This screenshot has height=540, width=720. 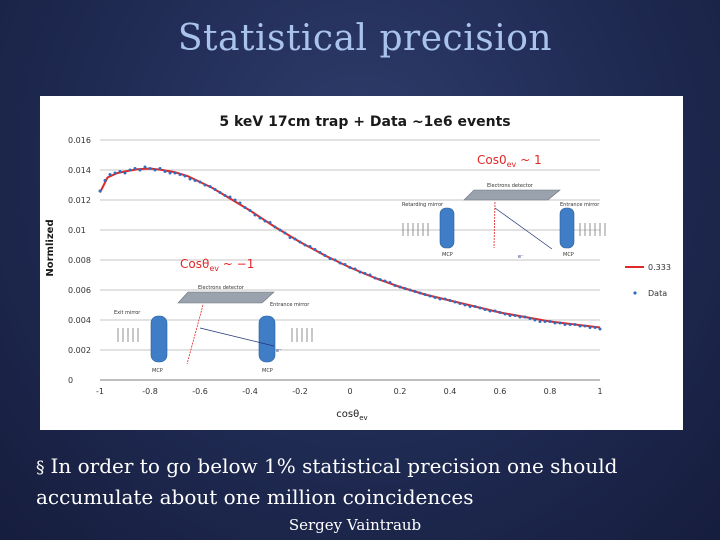 What do you see at coordinates (512, 195) in the screenshot?
I see `detector-plate` at bounding box center [512, 195].